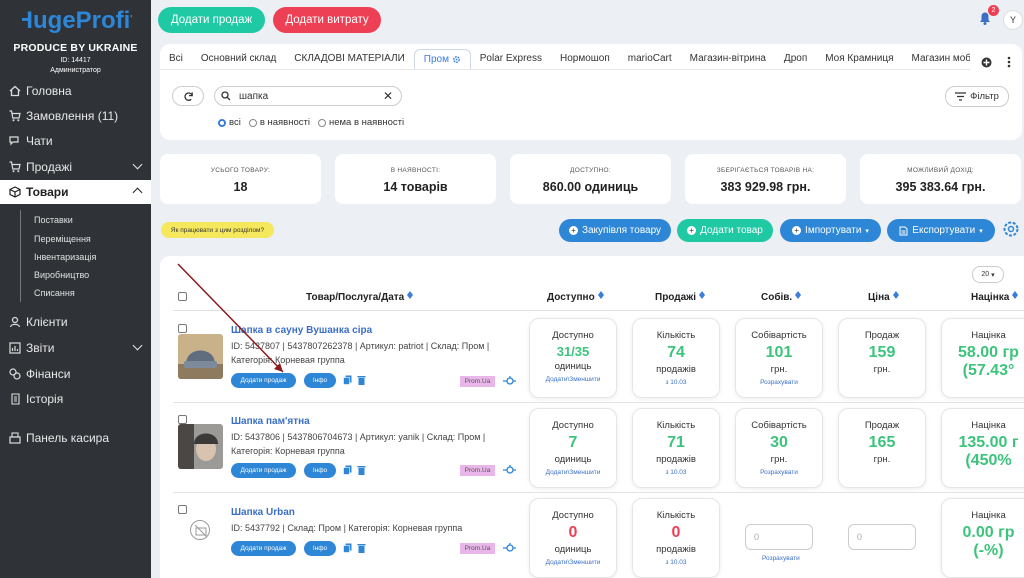 This screenshot has height=578, width=1024. I want to click on product-name: Шапка Urban, so click(263, 512).